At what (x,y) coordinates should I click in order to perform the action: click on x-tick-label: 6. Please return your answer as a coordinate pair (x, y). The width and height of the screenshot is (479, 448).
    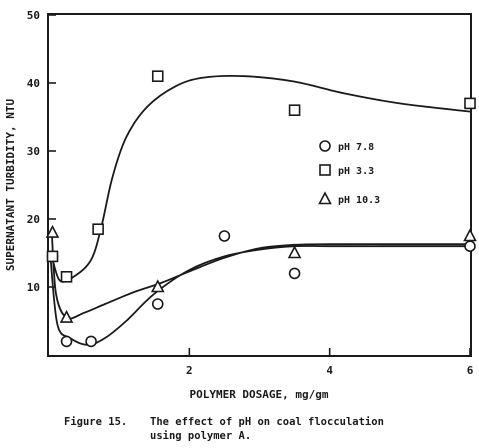
    Looking at the image, I should click on (470, 370).